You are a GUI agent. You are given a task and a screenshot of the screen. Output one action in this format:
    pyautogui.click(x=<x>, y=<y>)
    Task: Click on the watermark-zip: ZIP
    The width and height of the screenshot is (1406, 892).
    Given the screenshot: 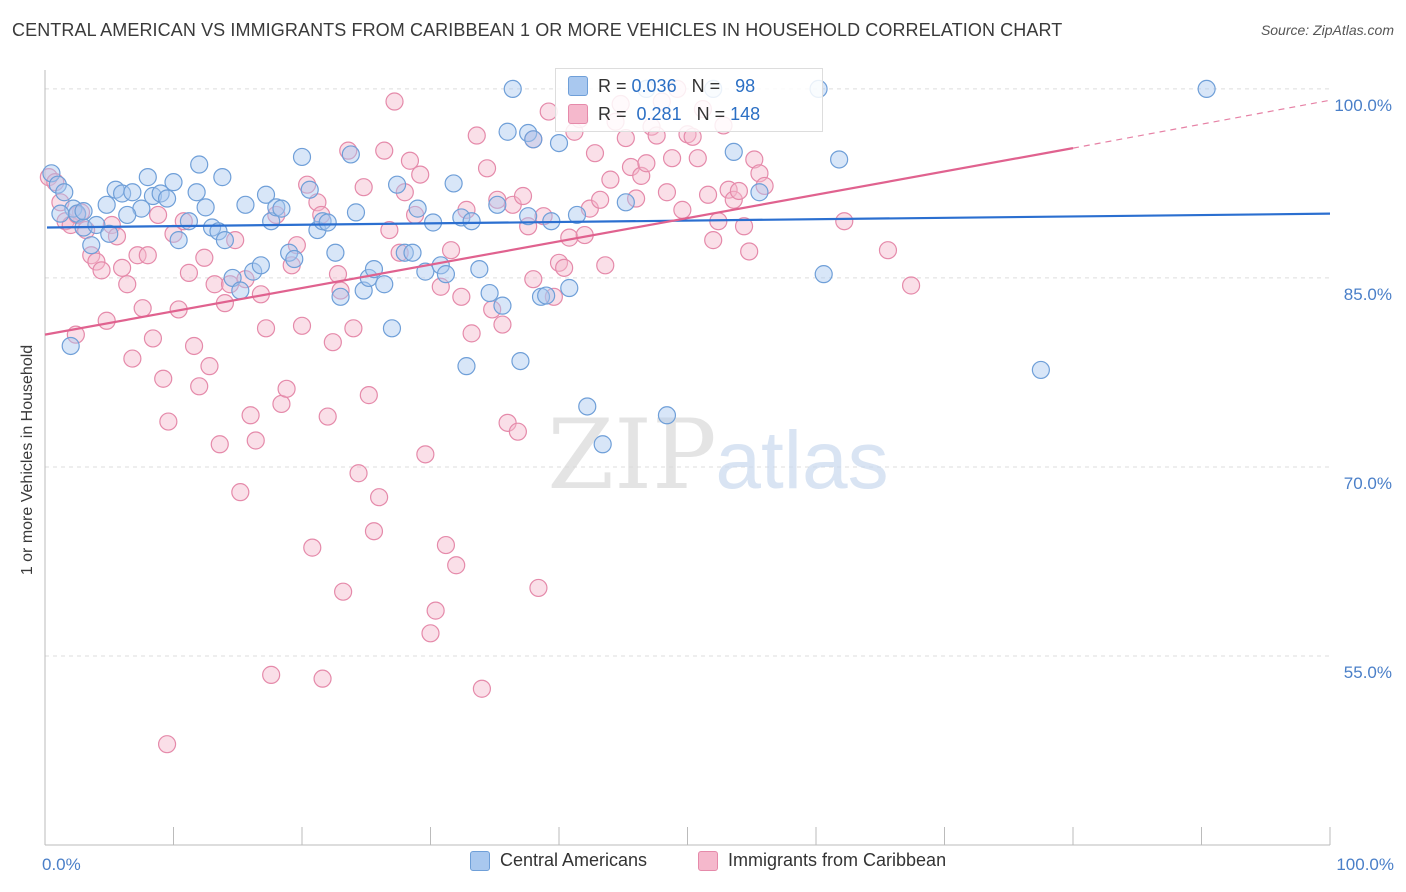 What is the action you would take?
    pyautogui.click(x=631, y=455)
    